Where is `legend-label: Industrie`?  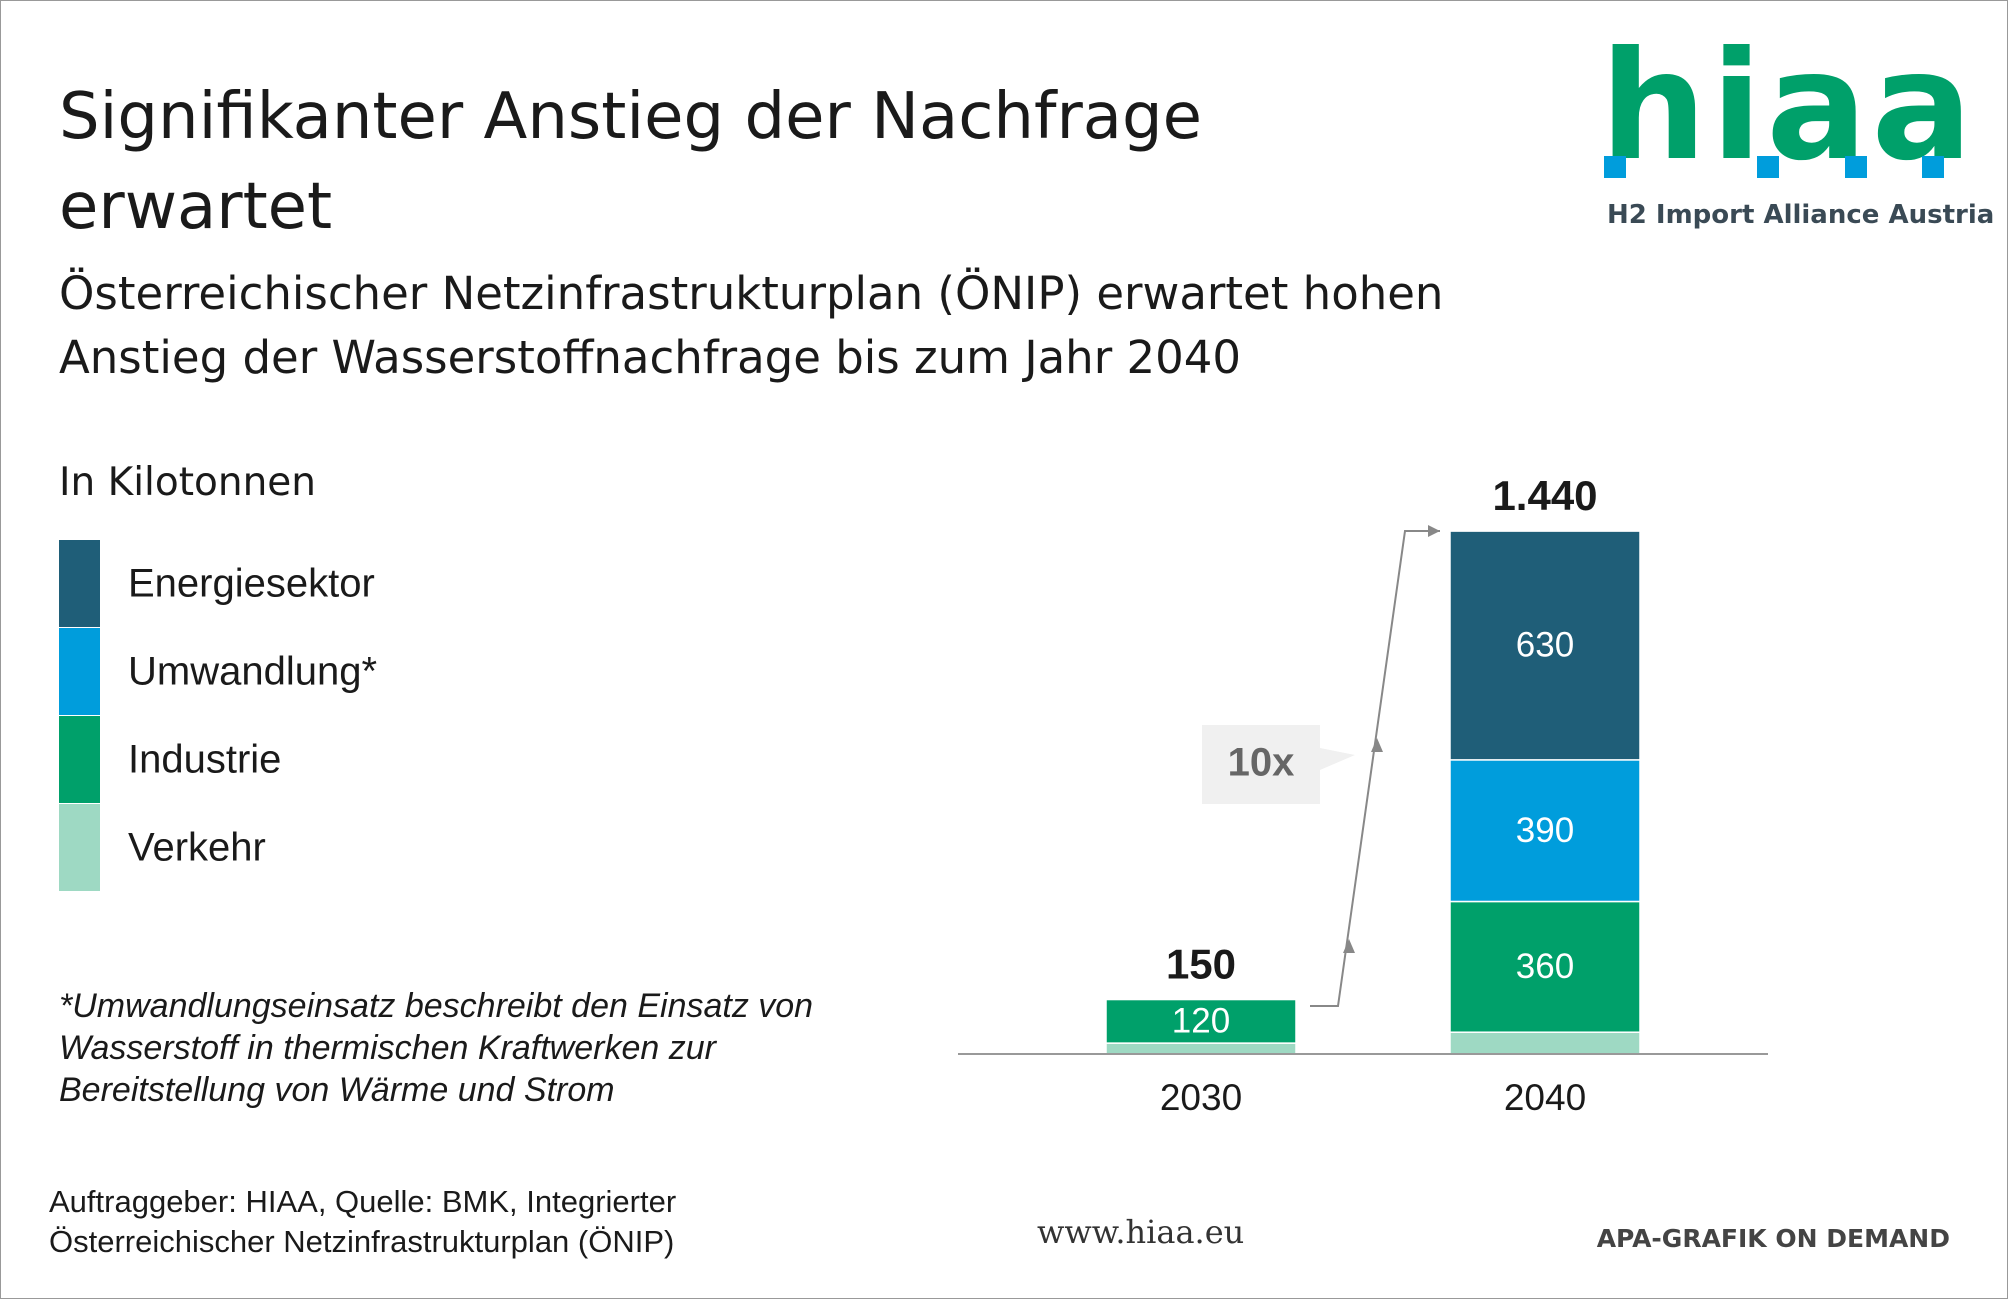
legend-label: Industrie is located at coordinates (204, 760).